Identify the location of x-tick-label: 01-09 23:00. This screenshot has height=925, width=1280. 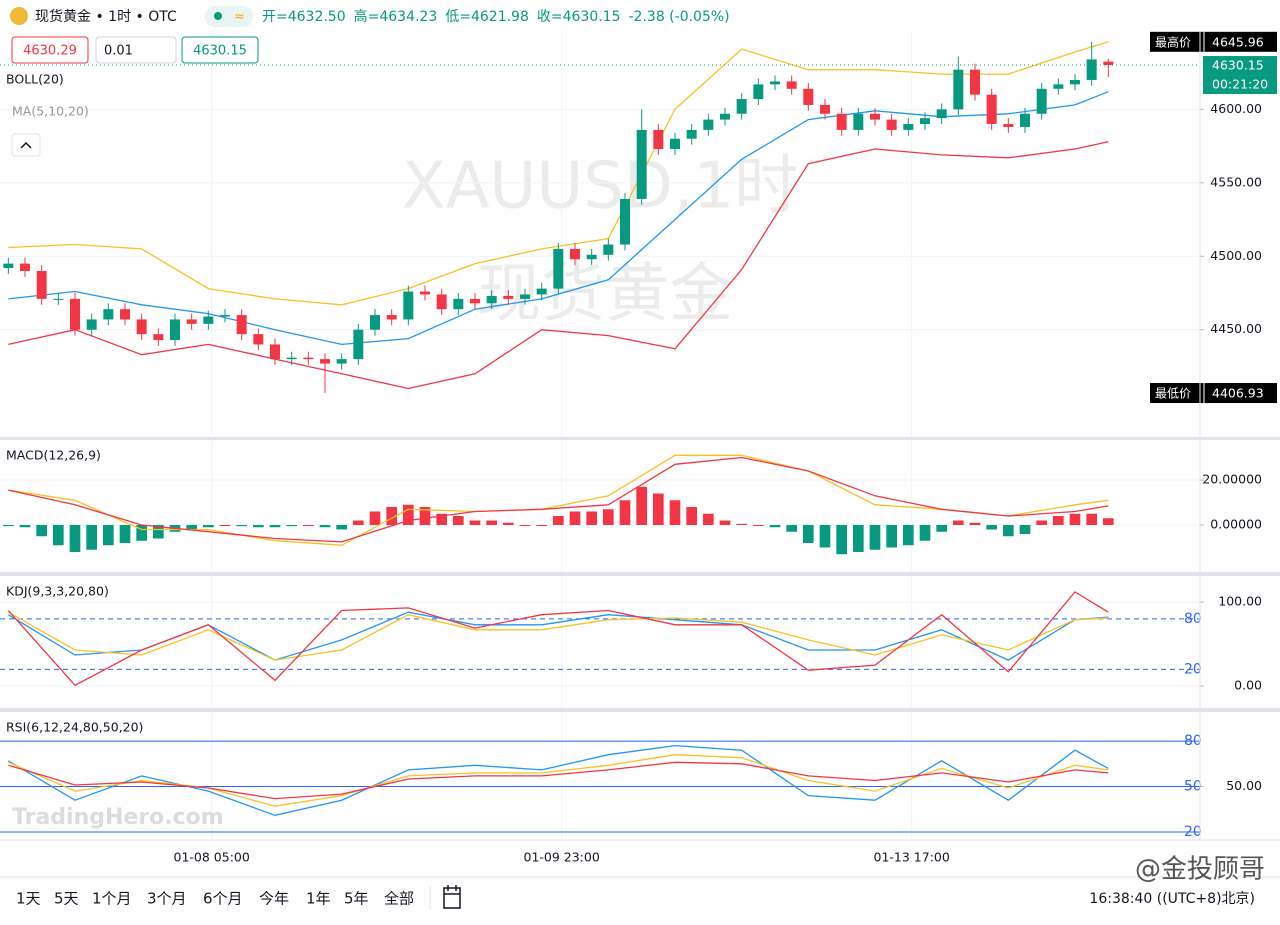
(562, 857).